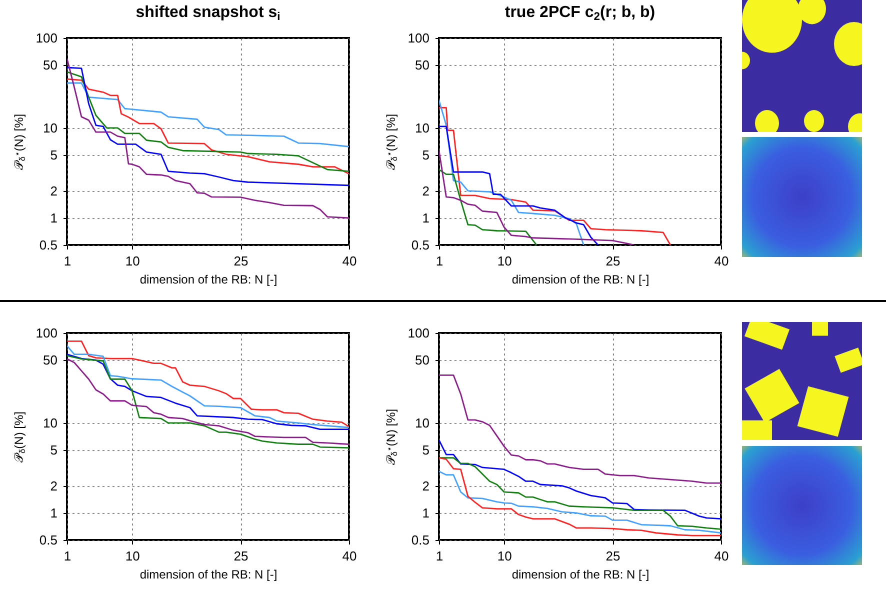  I want to click on chart-title: true 2PCF c$_{2}$(r; b, b), so click(580, 13).